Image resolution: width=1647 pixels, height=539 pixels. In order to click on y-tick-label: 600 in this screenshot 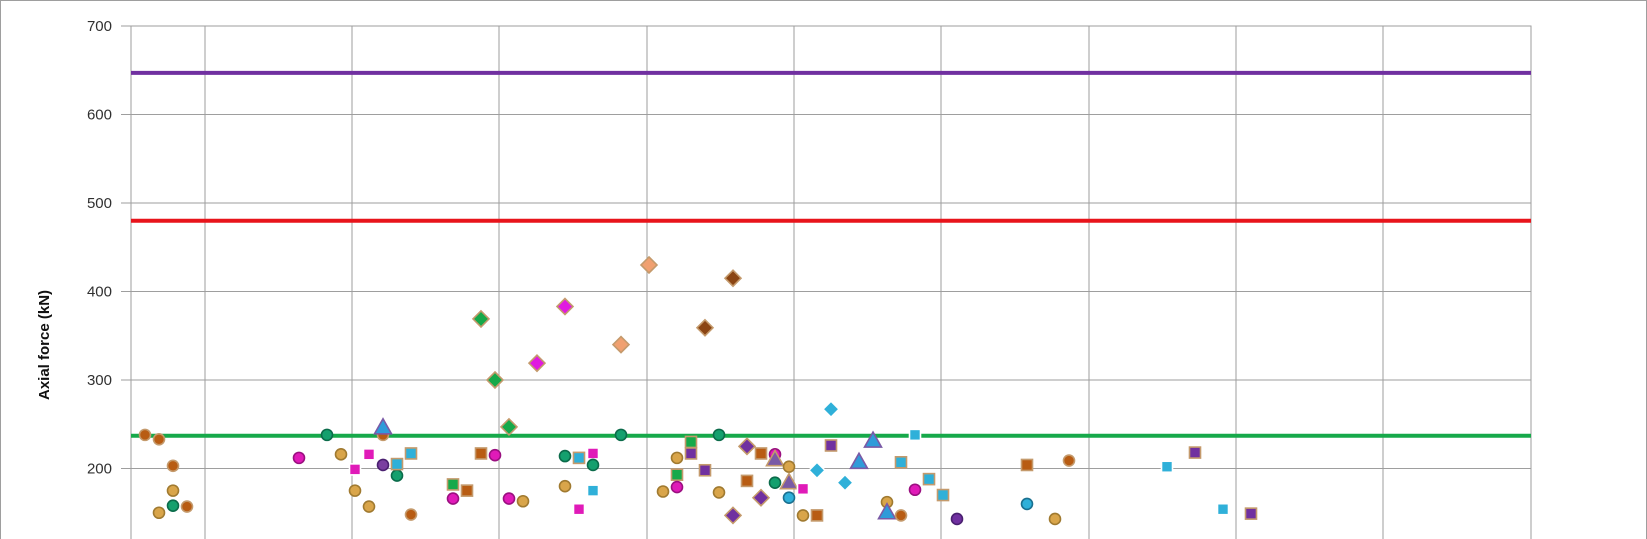, I will do `click(99, 115)`.